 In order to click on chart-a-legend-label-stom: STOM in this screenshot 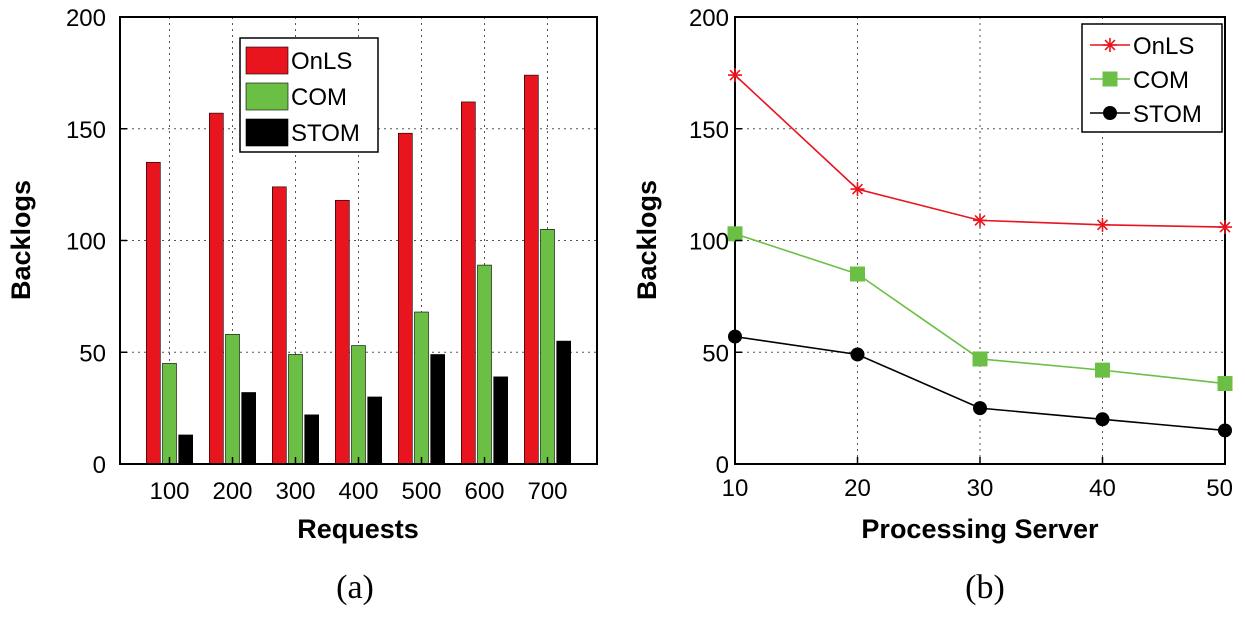, I will do `click(325, 133)`.